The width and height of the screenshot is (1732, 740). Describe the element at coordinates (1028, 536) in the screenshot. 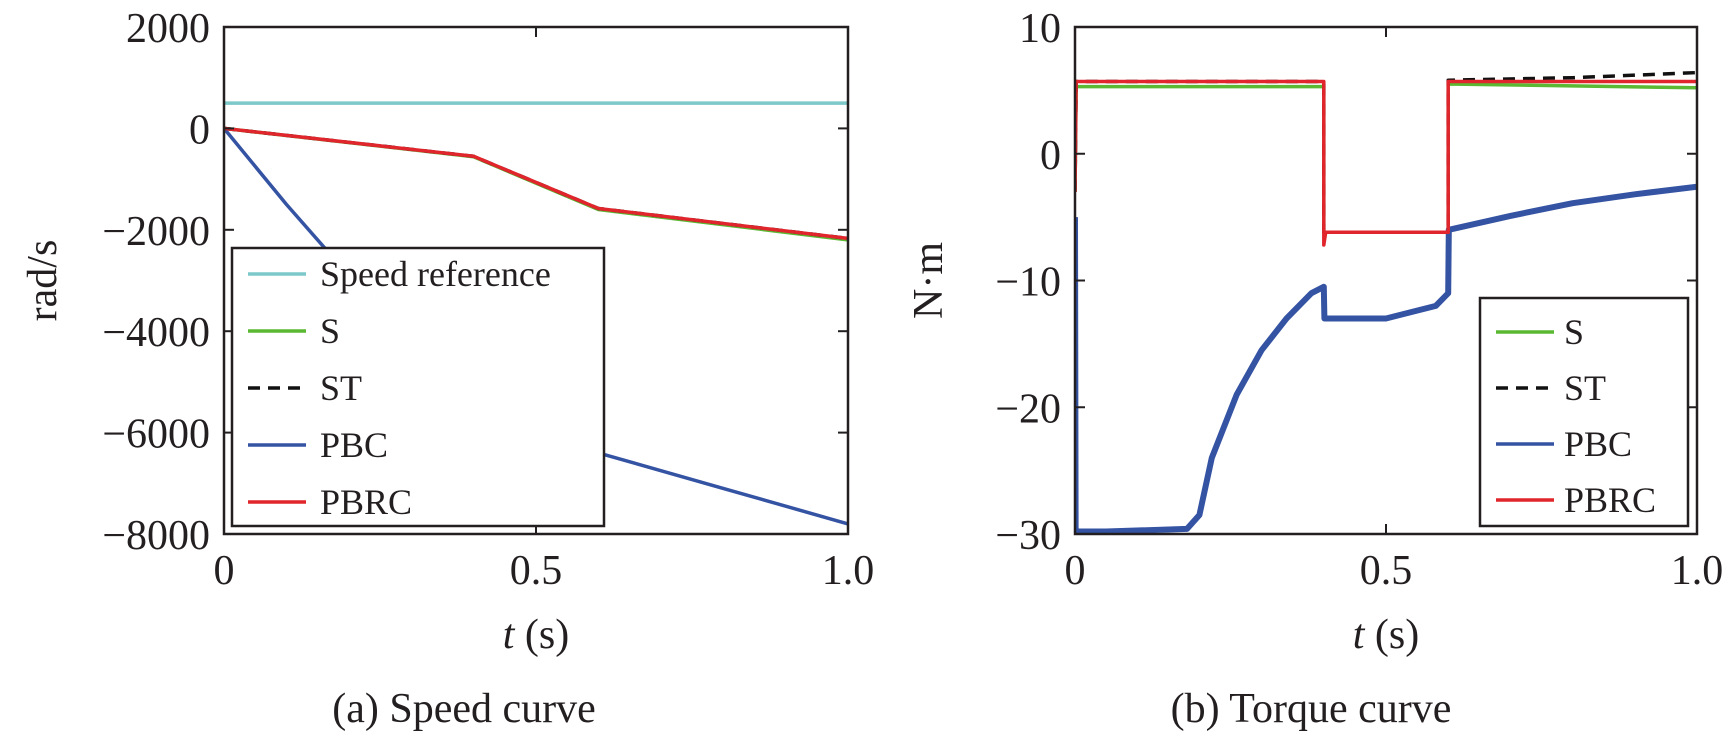

I see `y-tick-label: −30` at that location.